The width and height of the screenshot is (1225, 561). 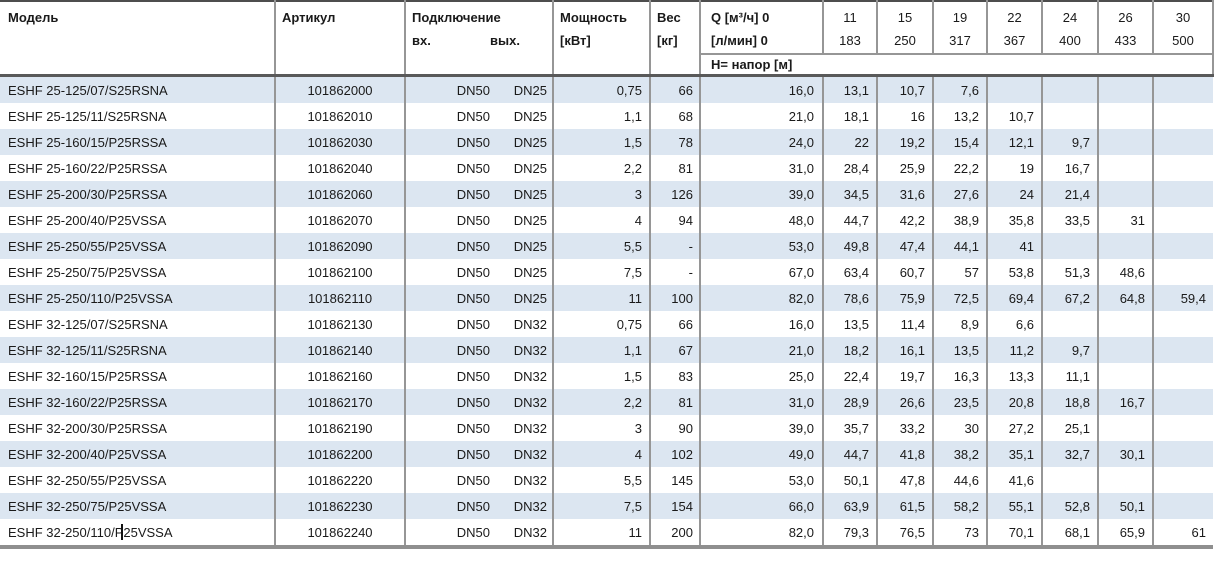 What do you see at coordinates (1014, 220) in the screenshot?
I see `head-cell: 35,8` at bounding box center [1014, 220].